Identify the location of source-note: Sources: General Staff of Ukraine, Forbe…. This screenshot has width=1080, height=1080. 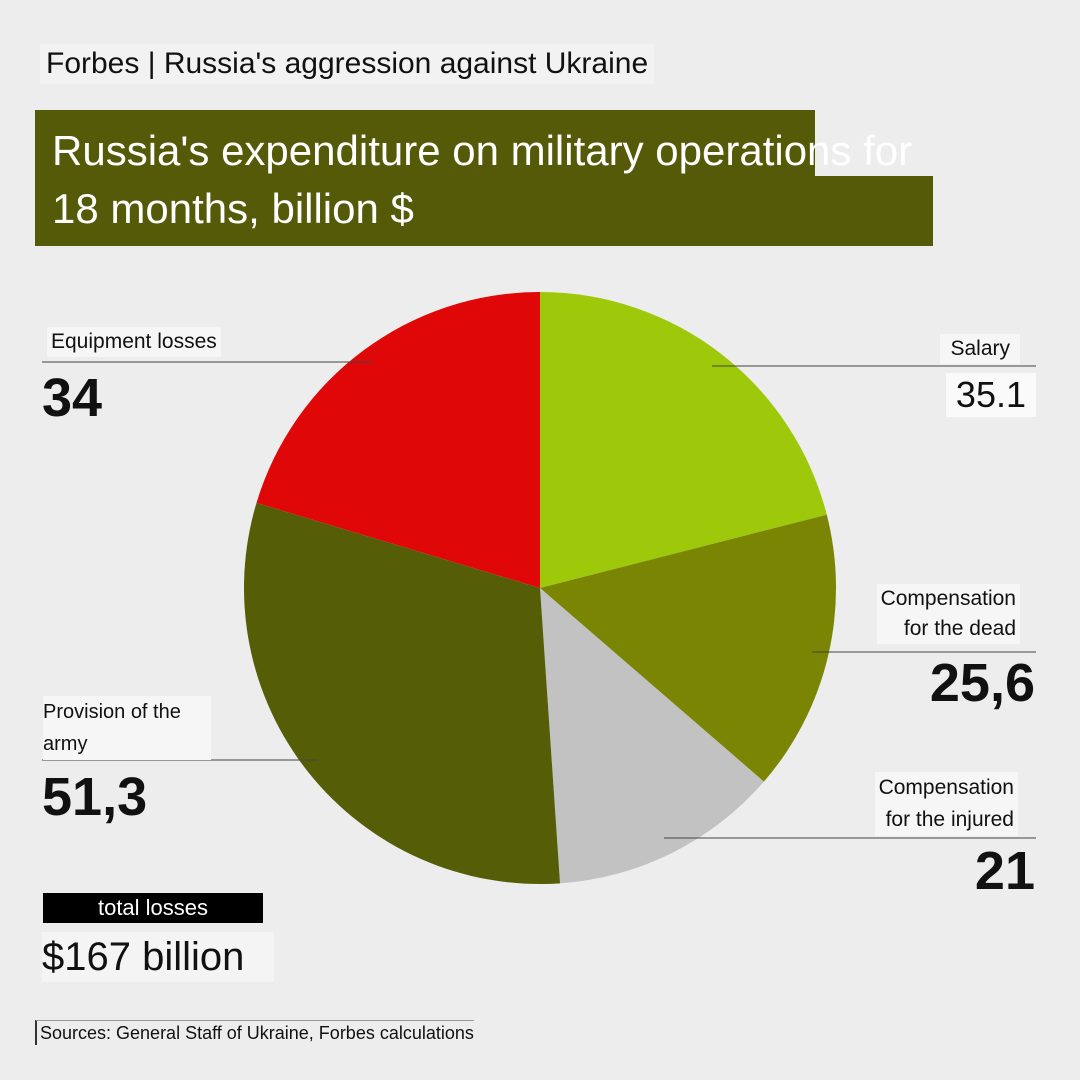
(254, 1032).